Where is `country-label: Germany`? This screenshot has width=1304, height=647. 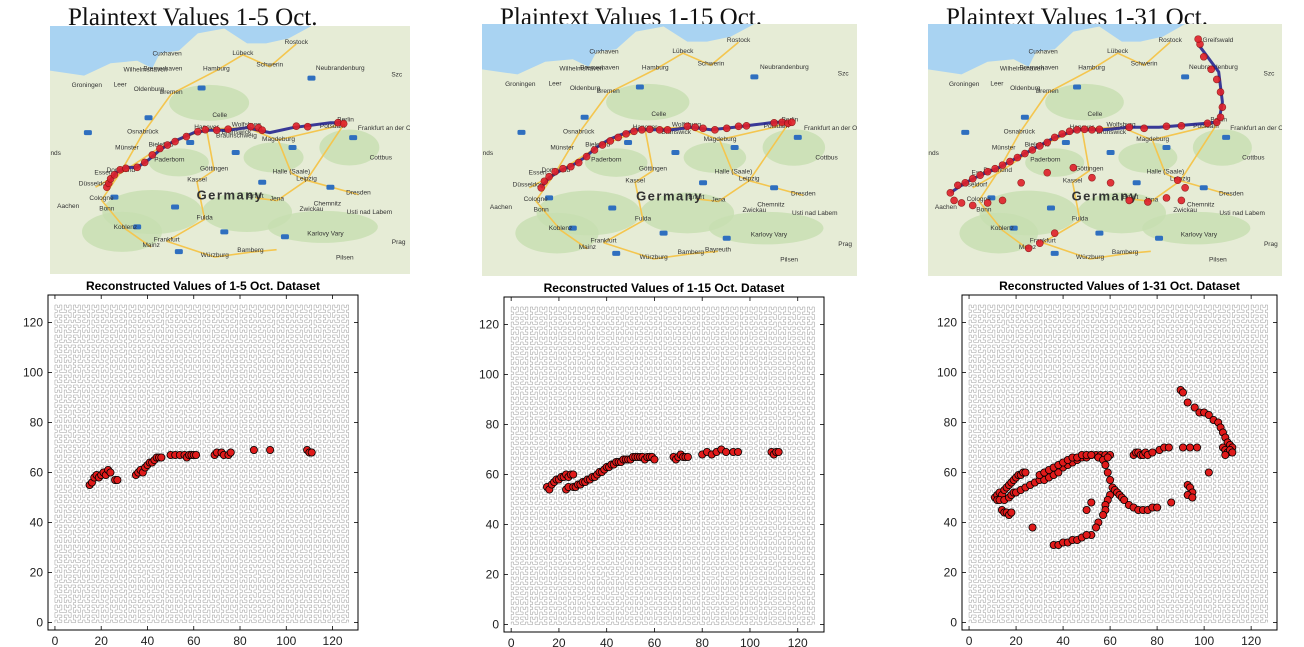 country-label: Germany is located at coordinates (1105, 195).